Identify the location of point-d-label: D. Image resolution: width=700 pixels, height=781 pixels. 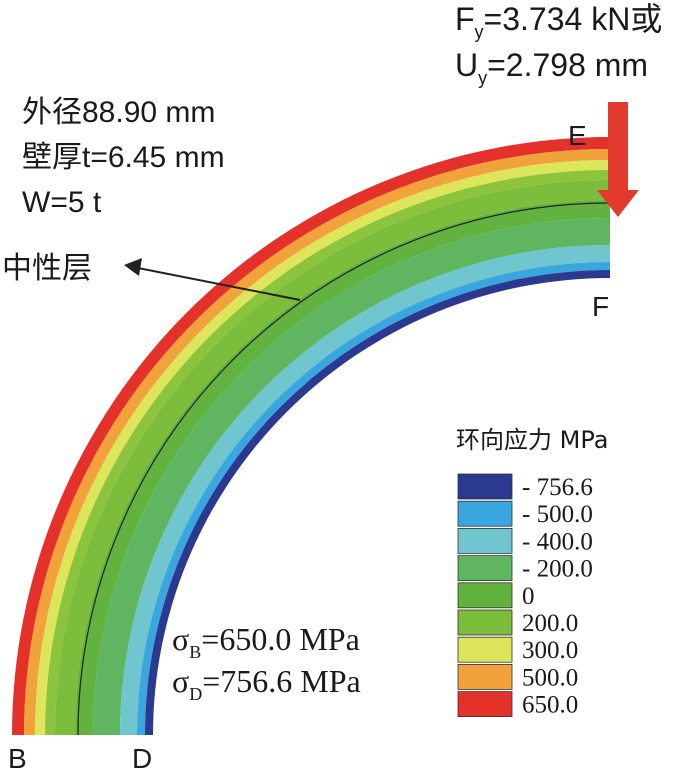
(142, 758).